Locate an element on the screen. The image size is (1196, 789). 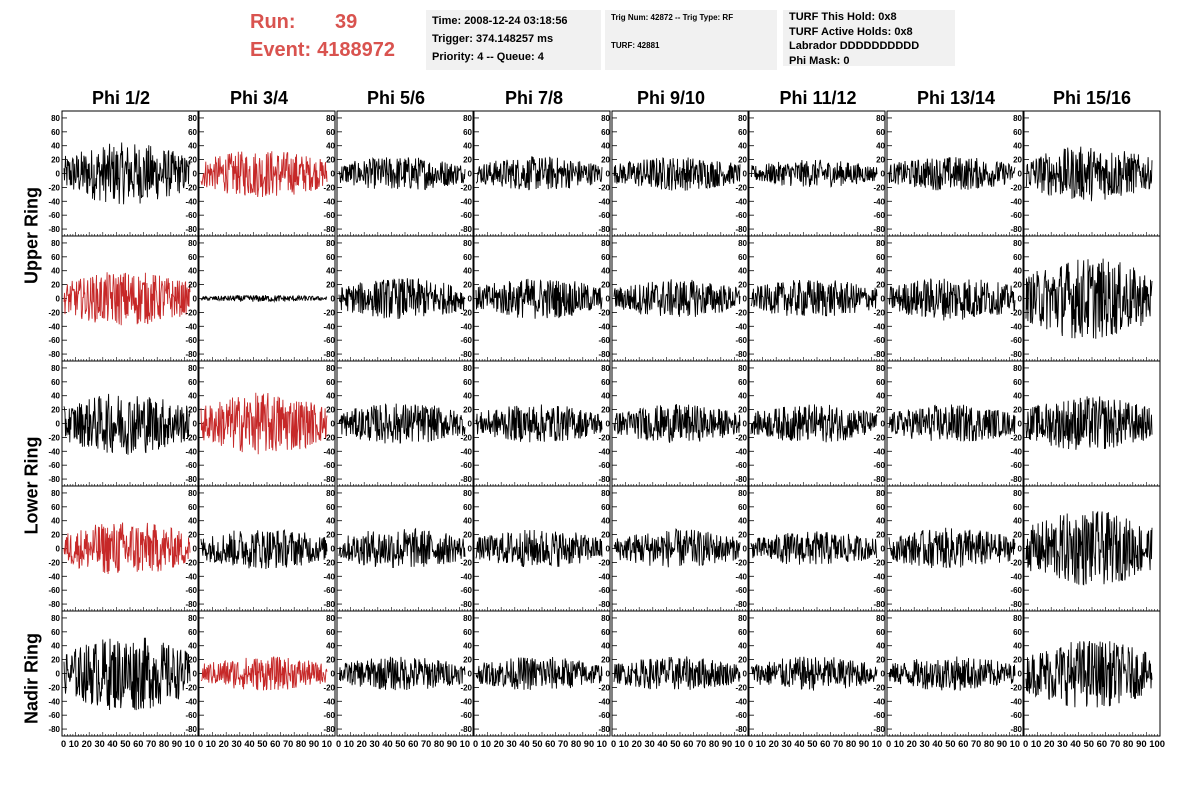
event-row: Event: 4188972 is located at coordinates (335, 50).